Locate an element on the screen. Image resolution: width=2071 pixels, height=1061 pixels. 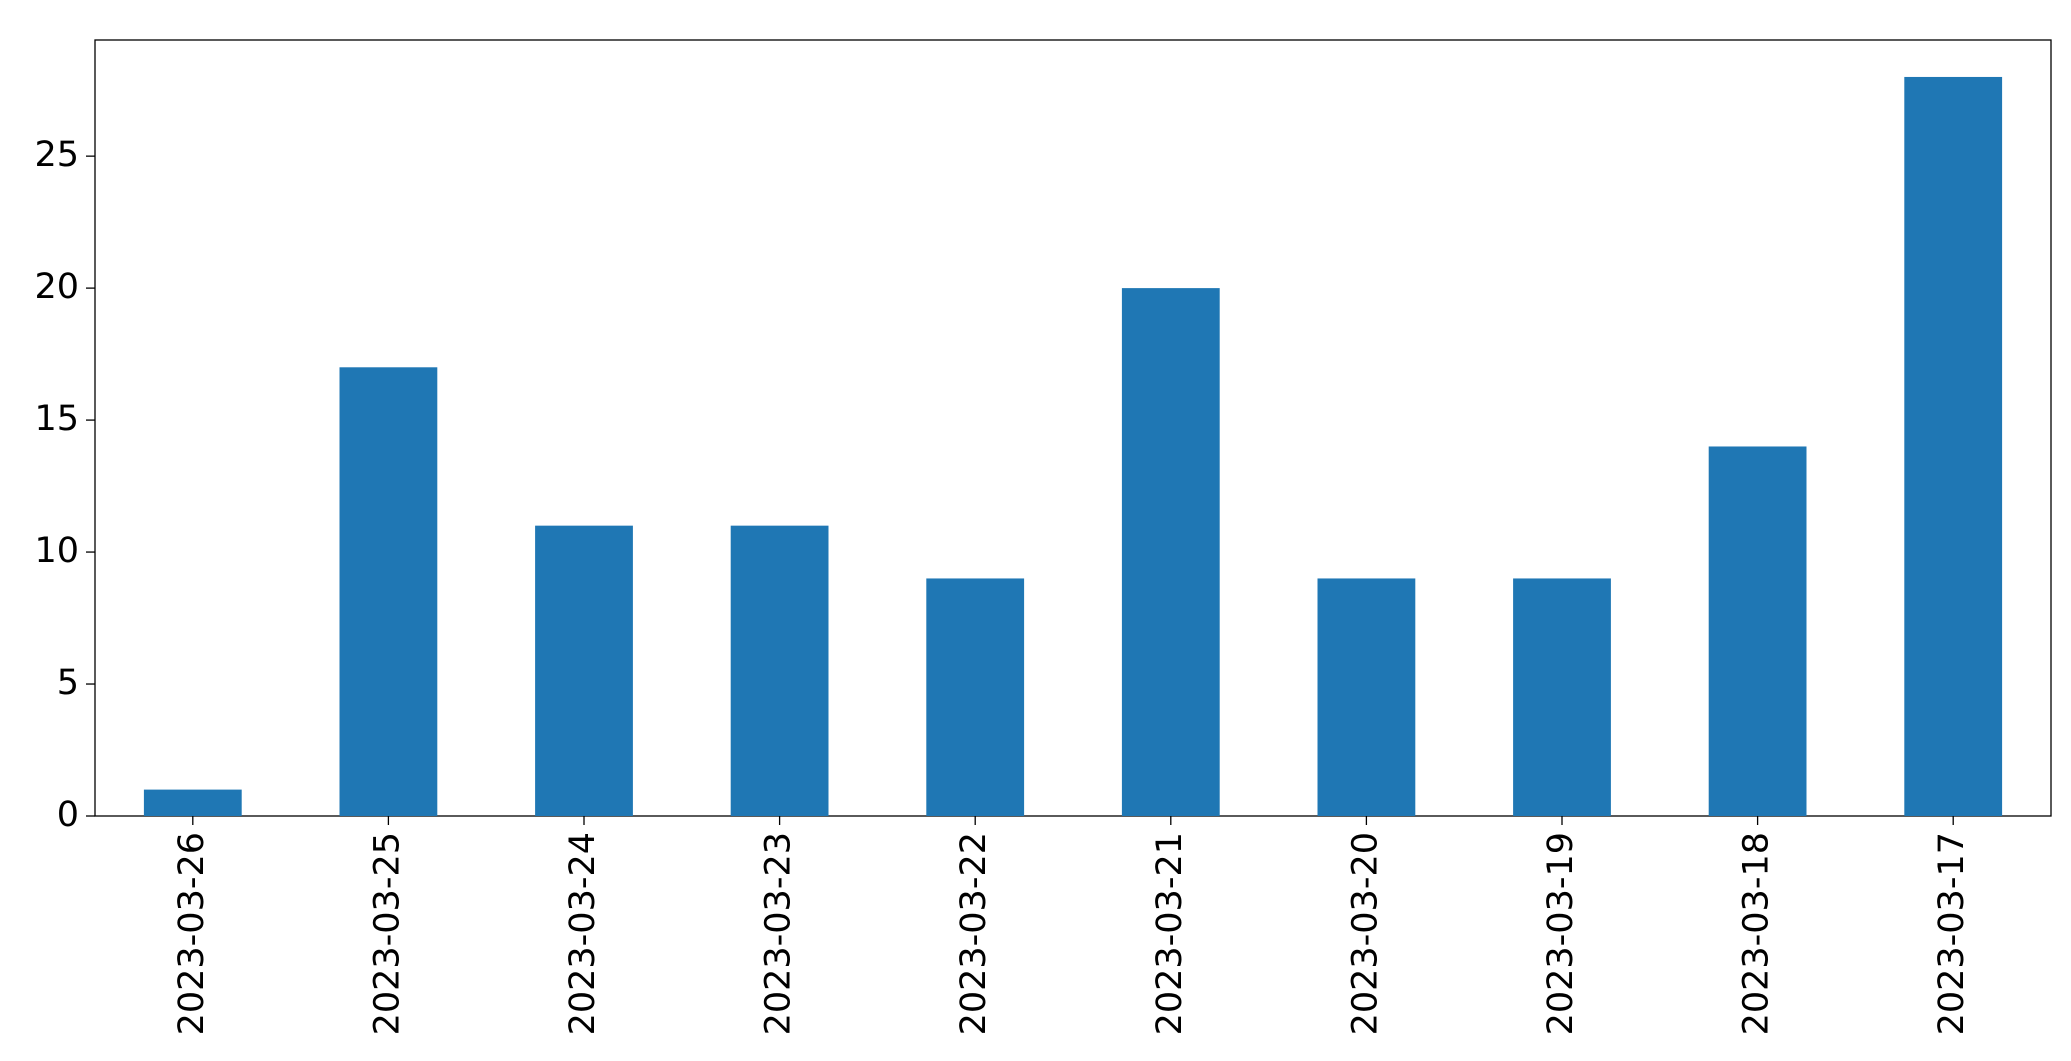
x-tick-label: 2023-03-18 is located at coordinates (1757, 933).